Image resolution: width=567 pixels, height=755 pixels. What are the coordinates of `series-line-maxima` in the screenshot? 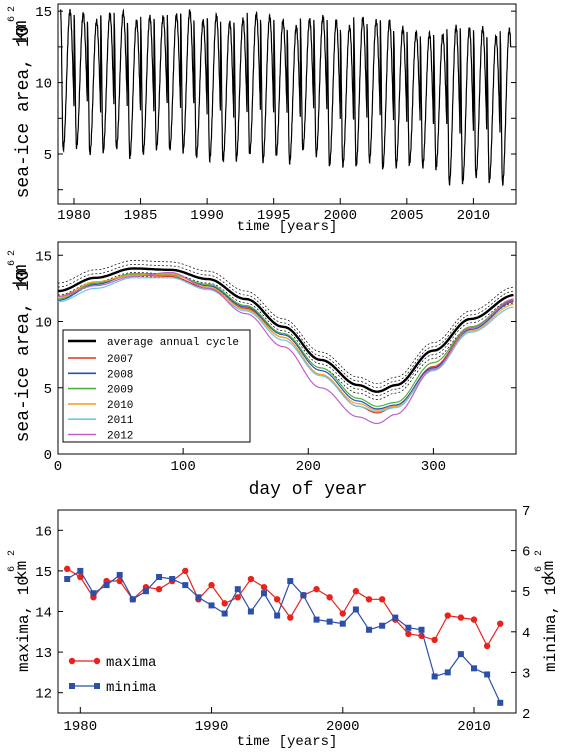 It's located at (283, 608).